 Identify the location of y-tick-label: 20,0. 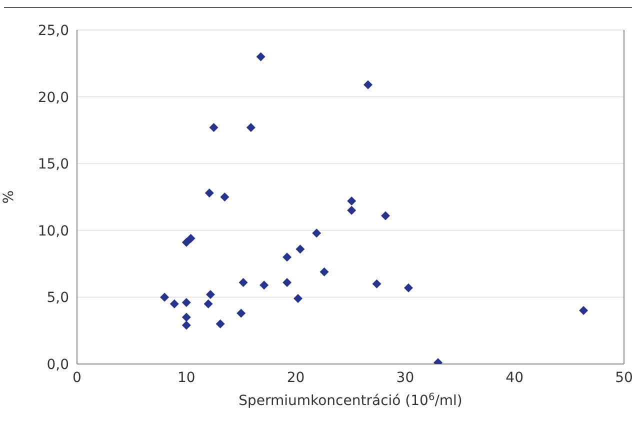
(53, 98).